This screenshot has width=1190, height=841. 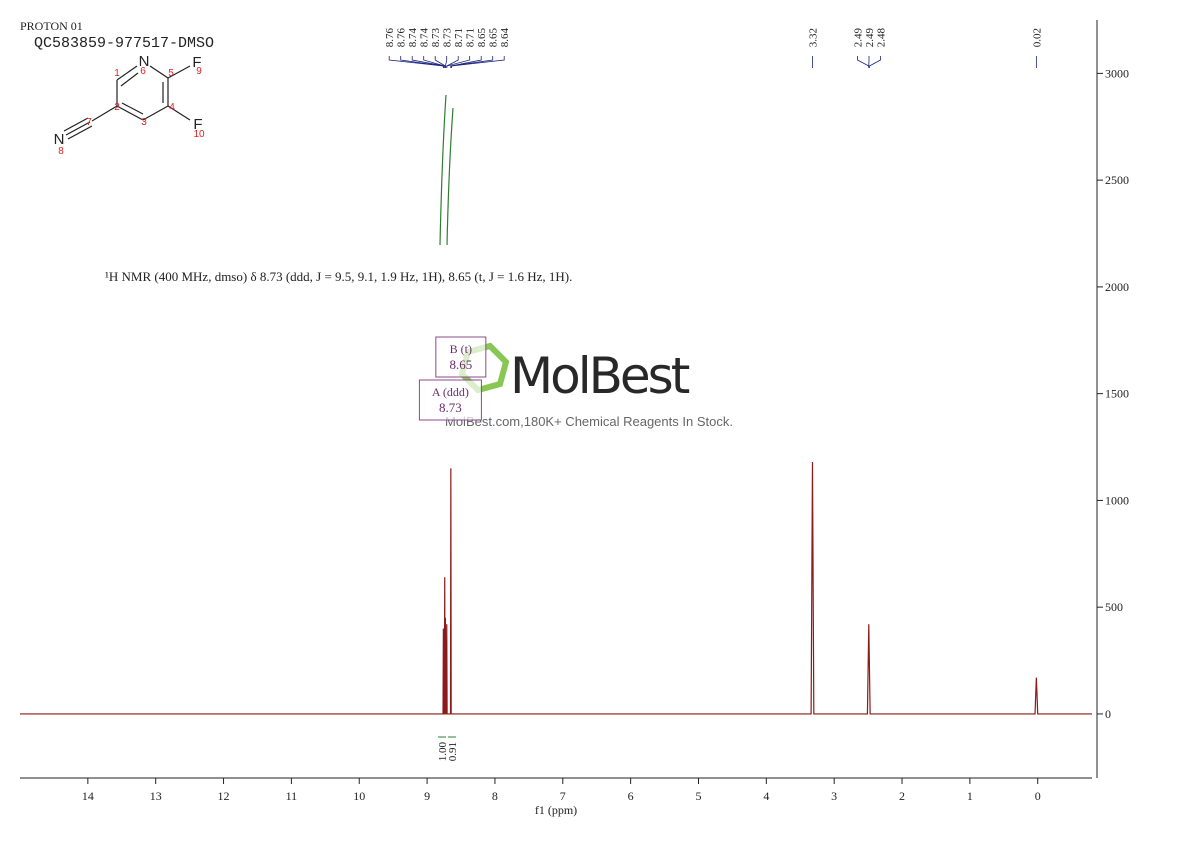 I want to click on y-tick-label: 500, so click(x=1114, y=607).